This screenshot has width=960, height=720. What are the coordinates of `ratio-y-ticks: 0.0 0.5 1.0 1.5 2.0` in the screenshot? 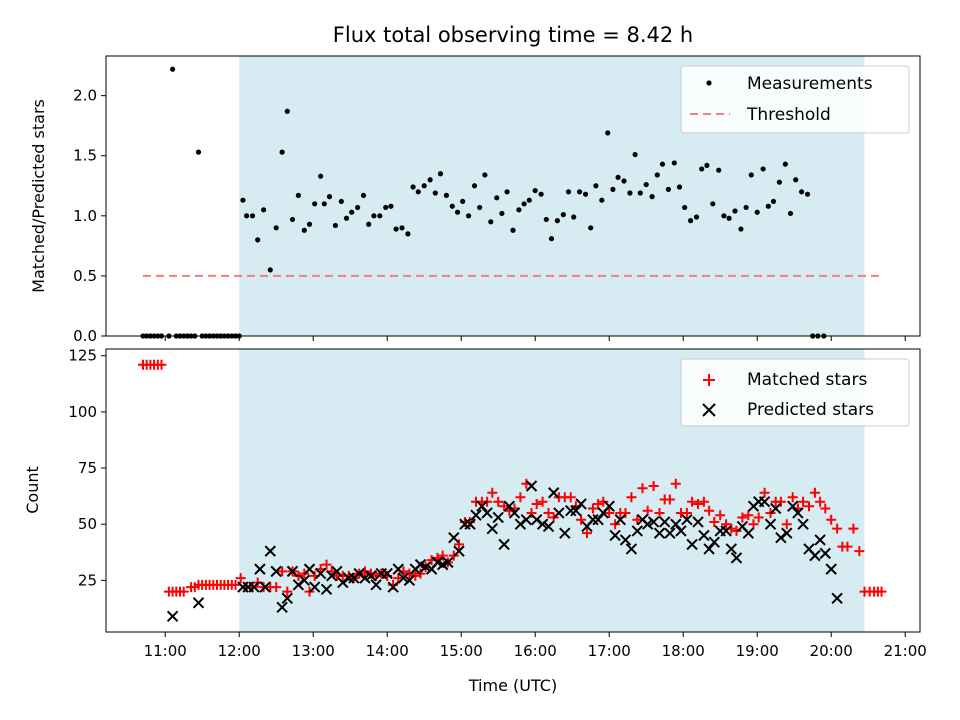 It's located at (89, 216).